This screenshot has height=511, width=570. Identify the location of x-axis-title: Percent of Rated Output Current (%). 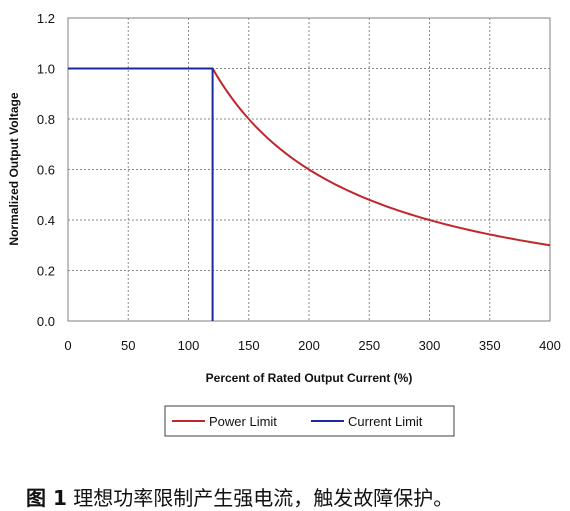
(309, 378).